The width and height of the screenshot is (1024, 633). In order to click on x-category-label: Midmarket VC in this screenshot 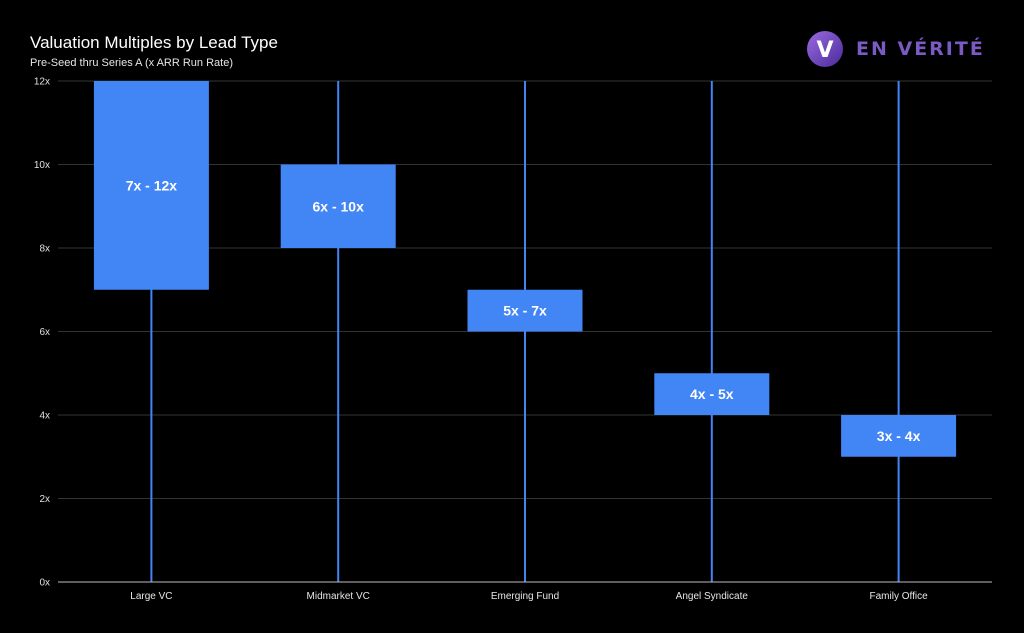, I will do `click(338, 596)`.